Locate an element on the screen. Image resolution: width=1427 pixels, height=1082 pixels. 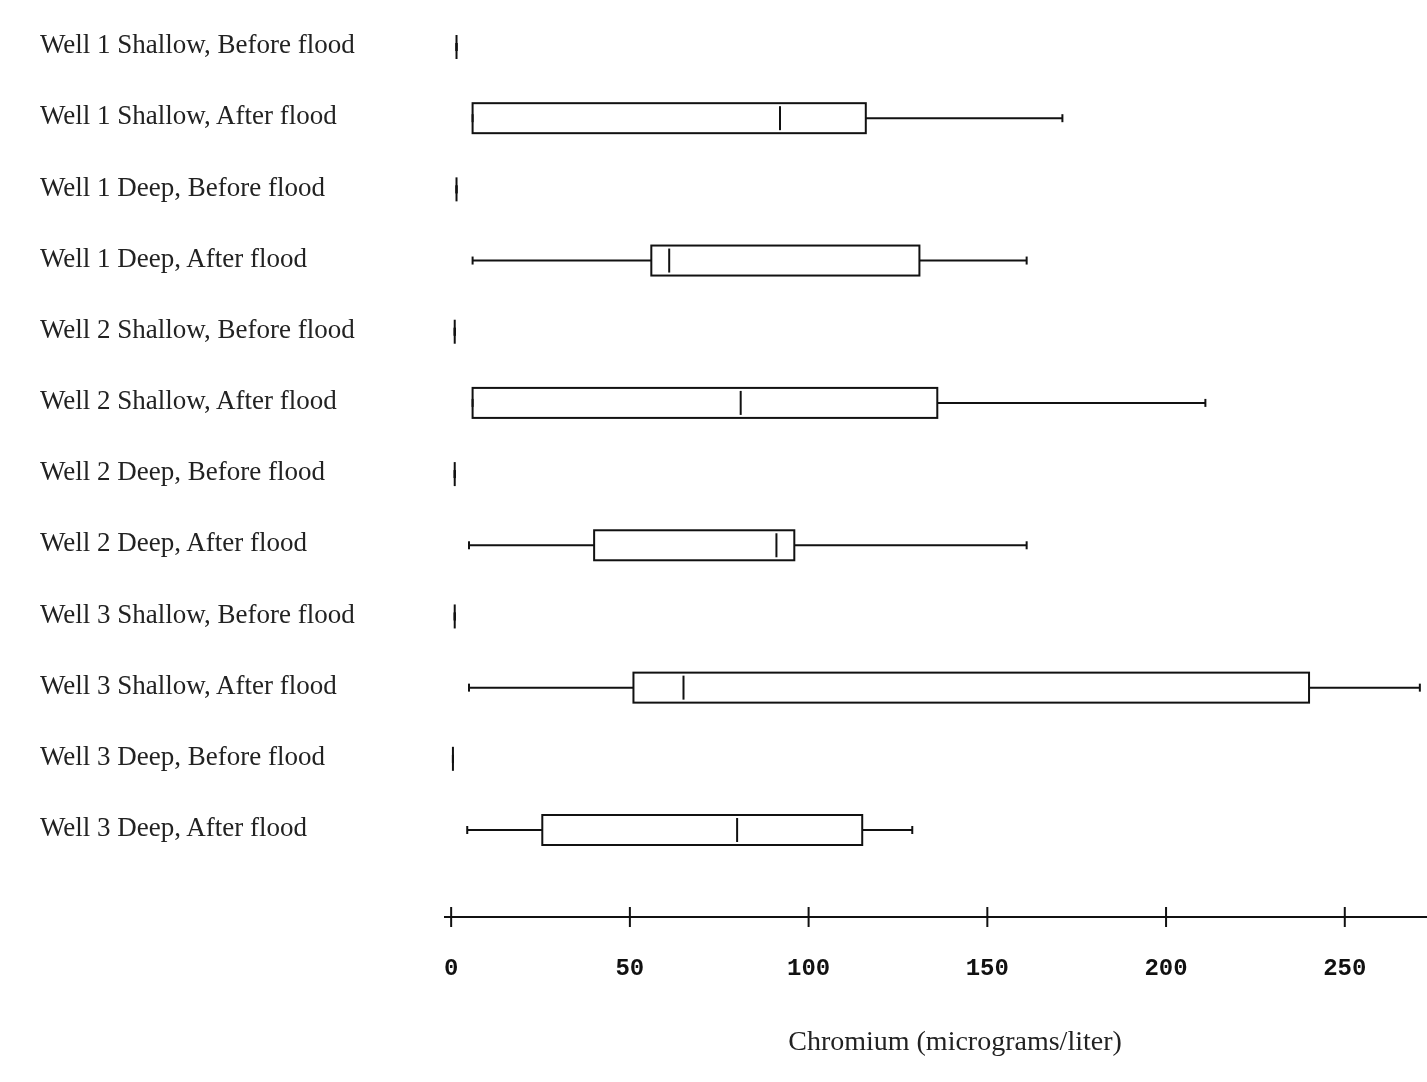
x-tick-label: 100 is located at coordinates (808, 968).